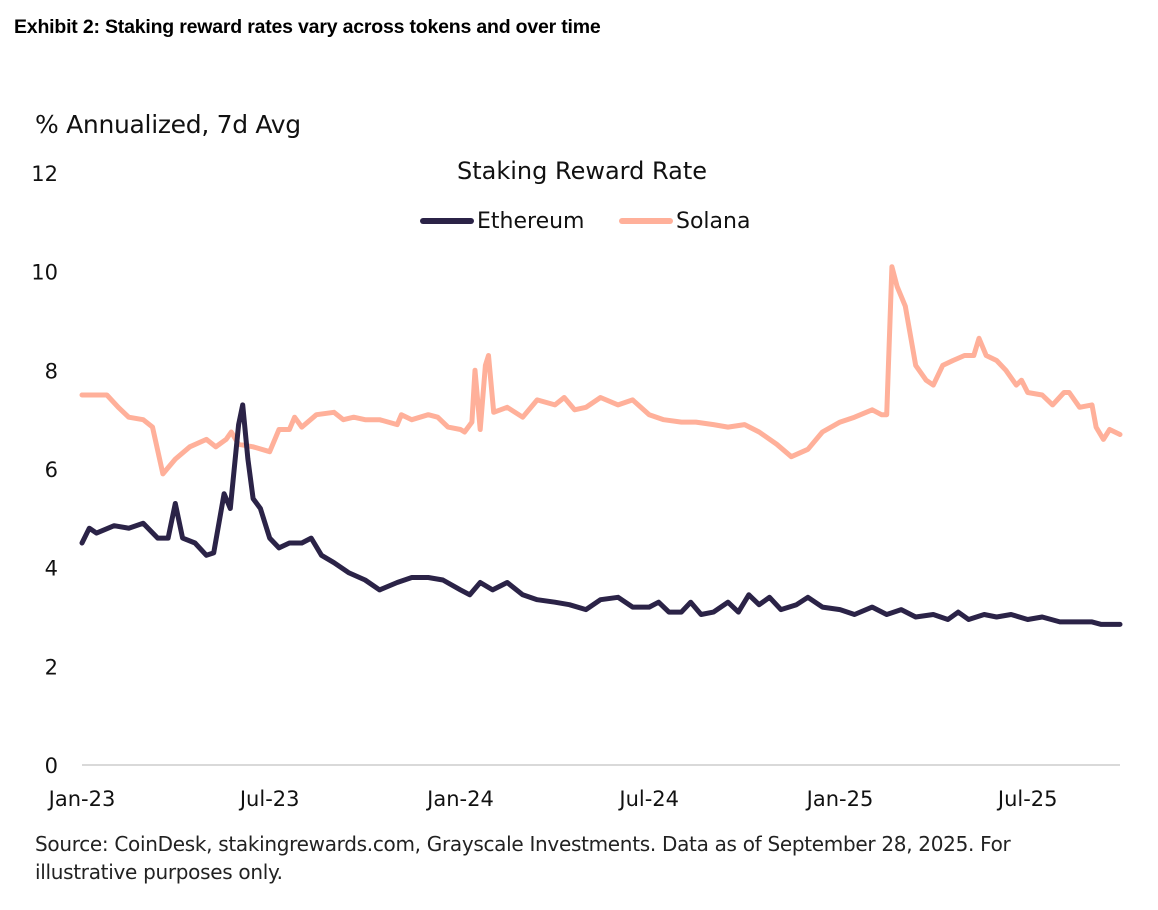  Describe the element at coordinates (582, 171) in the screenshot. I see `chart-title: Staking Reward Rate` at that location.